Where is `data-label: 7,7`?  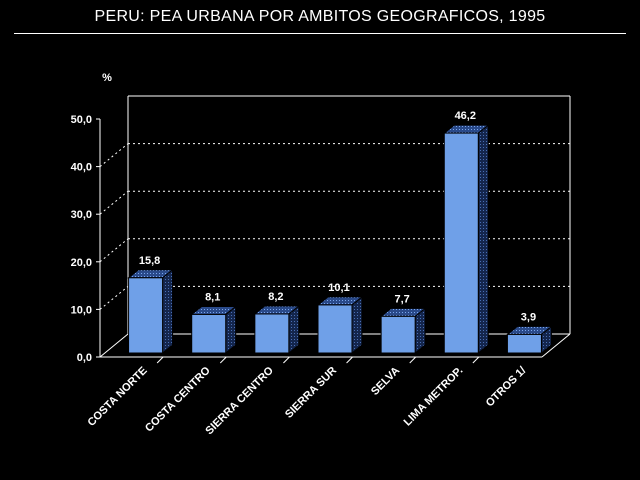
data-label: 7,7 is located at coordinates (401, 299).